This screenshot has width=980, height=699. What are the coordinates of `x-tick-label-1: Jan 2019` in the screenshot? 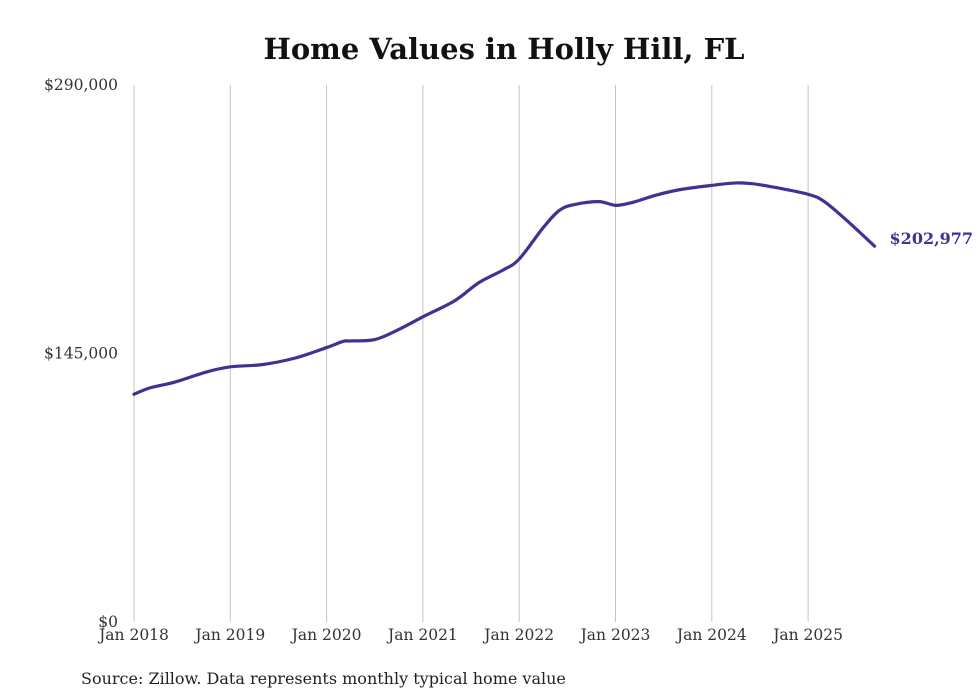 It's located at (229, 635).